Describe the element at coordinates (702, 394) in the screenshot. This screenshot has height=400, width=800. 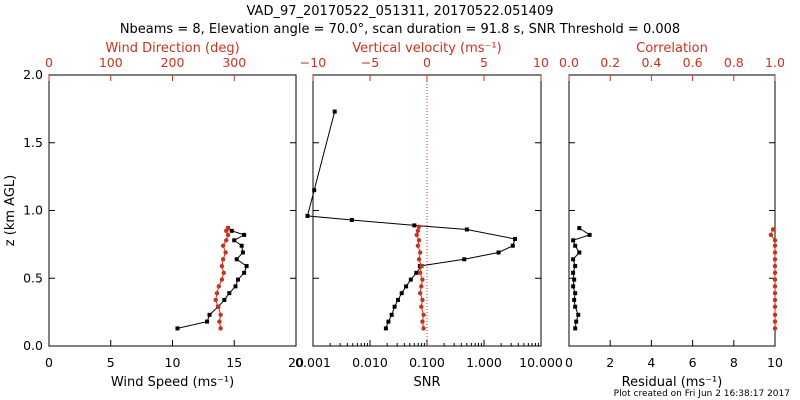
I see `plot-footer: Plot created on Fri Jun 2 16:38:17 2017` at that location.